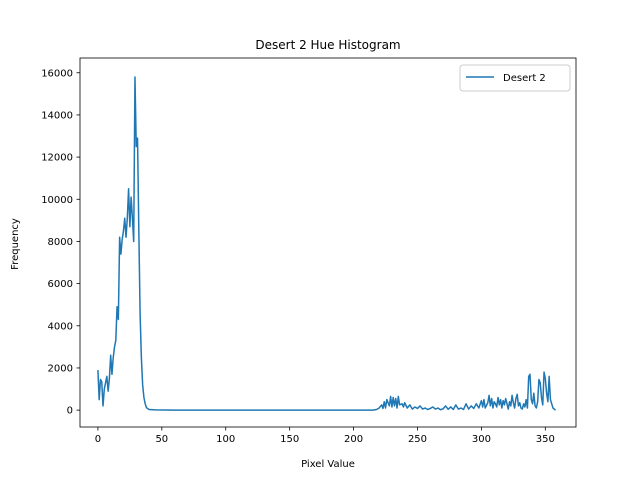  I want to click on y-tick-label: 12000, so click(57, 158).